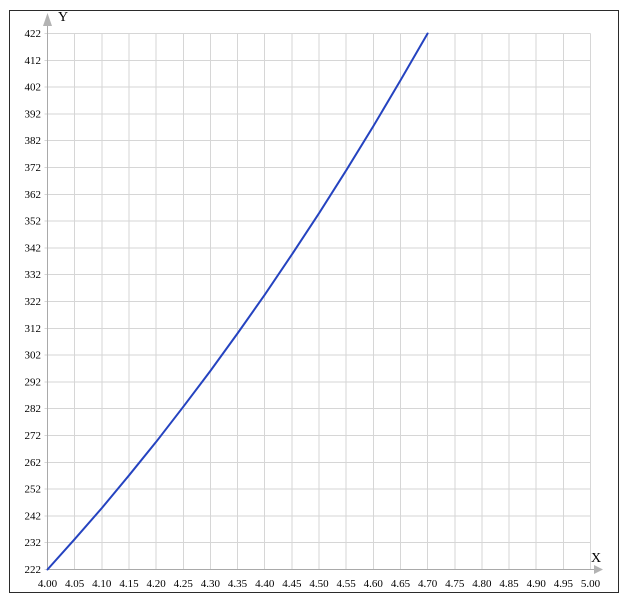  What do you see at coordinates (564, 584) in the screenshot?
I see `x-tick-label: 4.95` at bounding box center [564, 584].